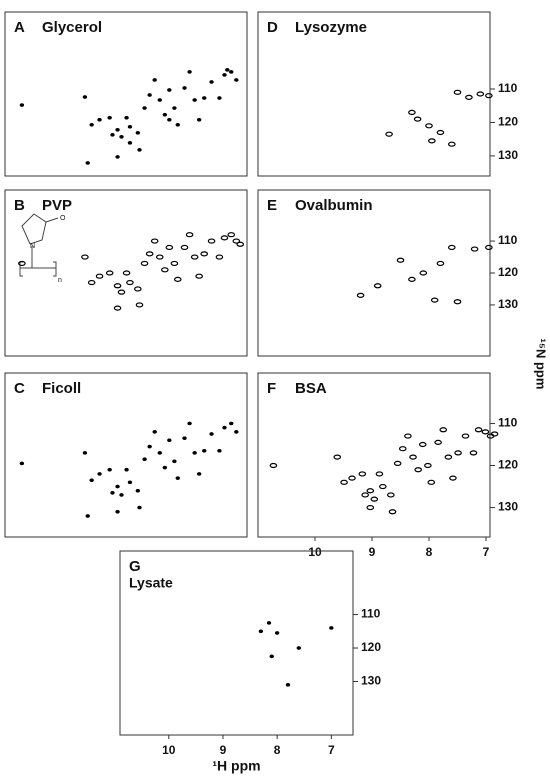  I want to click on panel-letter: E, so click(272, 205).